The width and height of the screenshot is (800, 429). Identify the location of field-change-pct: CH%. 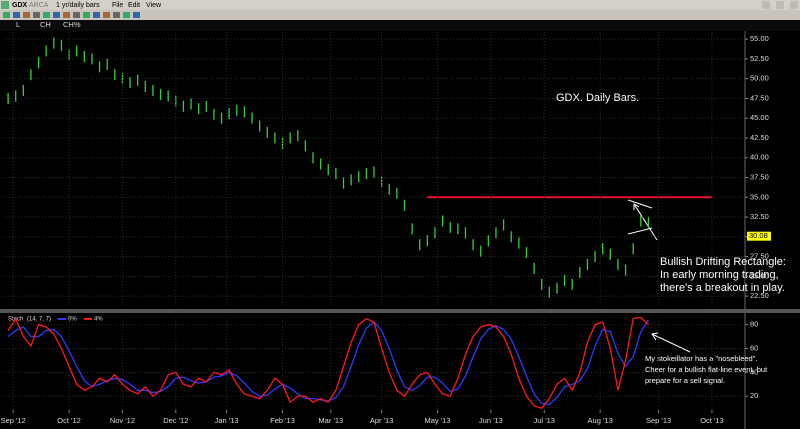
(72, 24).